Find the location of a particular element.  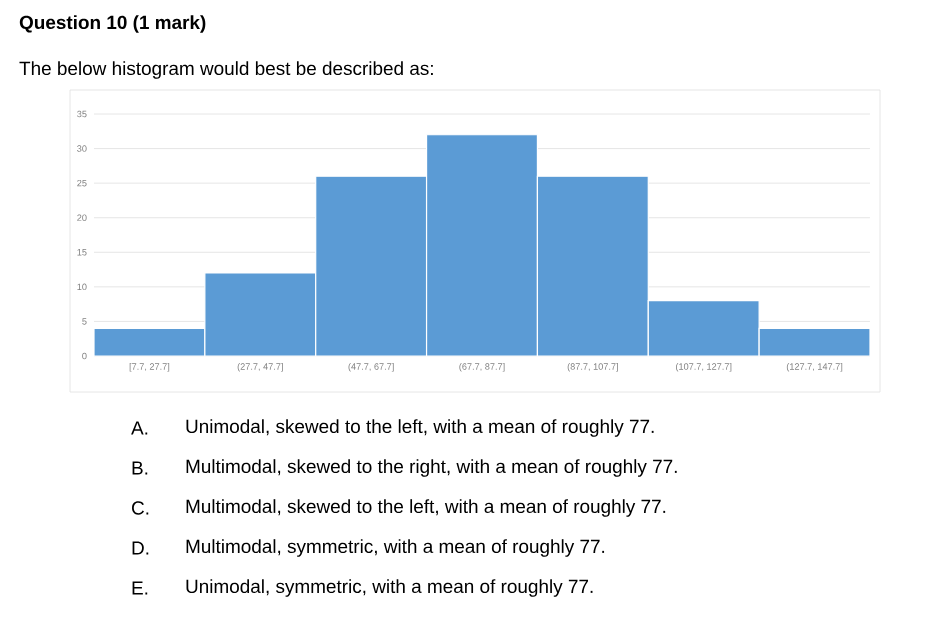

text: Multimodal, skewed to the right, with a mean of roughly 77. is located at coordinates (431, 468).